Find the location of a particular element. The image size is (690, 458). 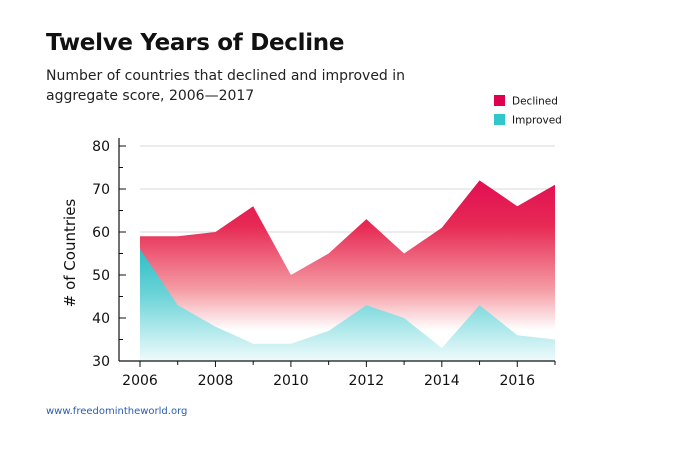

x-tick-label-2012: 2012 is located at coordinates (367, 381).